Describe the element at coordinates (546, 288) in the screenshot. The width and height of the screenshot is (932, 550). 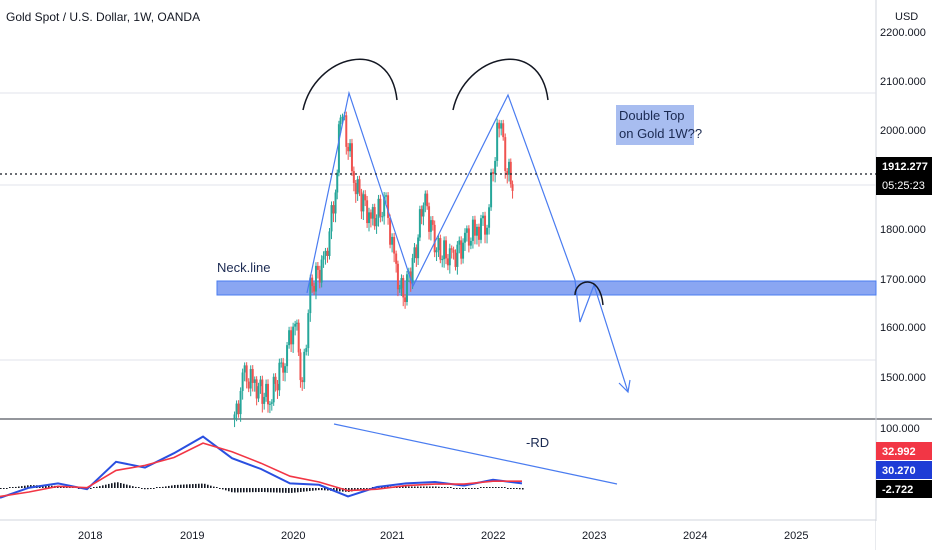
I see `neckline-zone` at that location.